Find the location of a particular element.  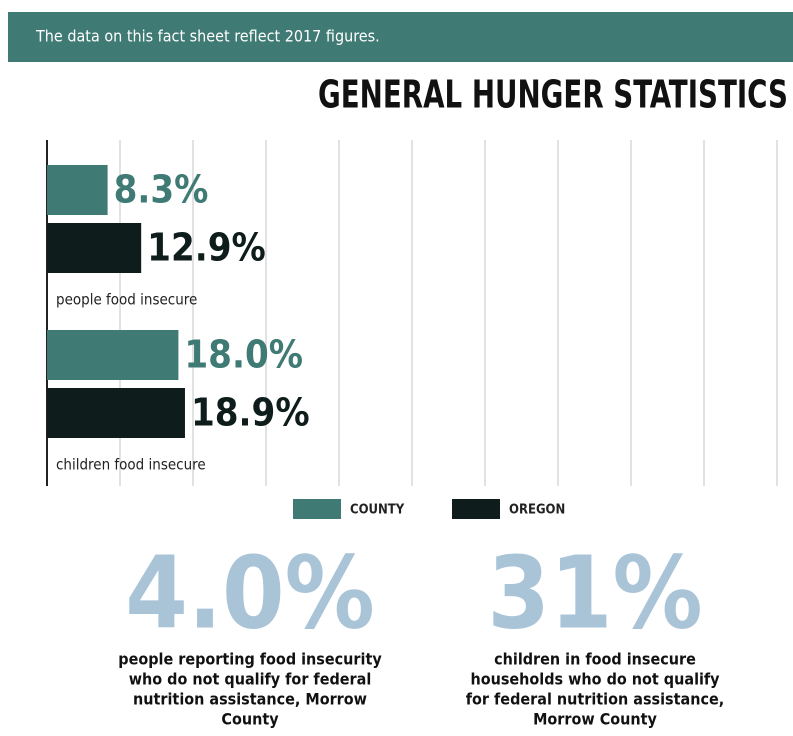

stat-caption: for federal nutrition assistance, is located at coordinates (595, 699).